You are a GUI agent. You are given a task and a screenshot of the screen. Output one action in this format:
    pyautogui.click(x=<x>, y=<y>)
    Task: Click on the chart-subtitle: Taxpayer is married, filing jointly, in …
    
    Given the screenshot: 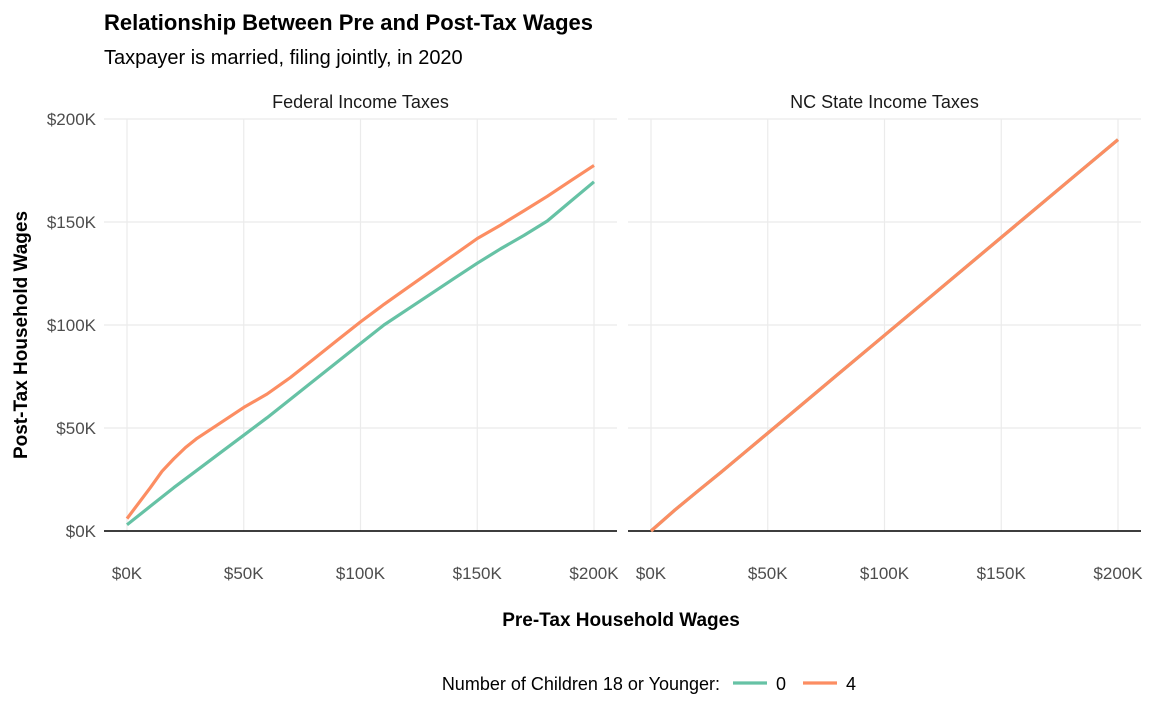 What is the action you would take?
    pyautogui.click(x=283, y=58)
    